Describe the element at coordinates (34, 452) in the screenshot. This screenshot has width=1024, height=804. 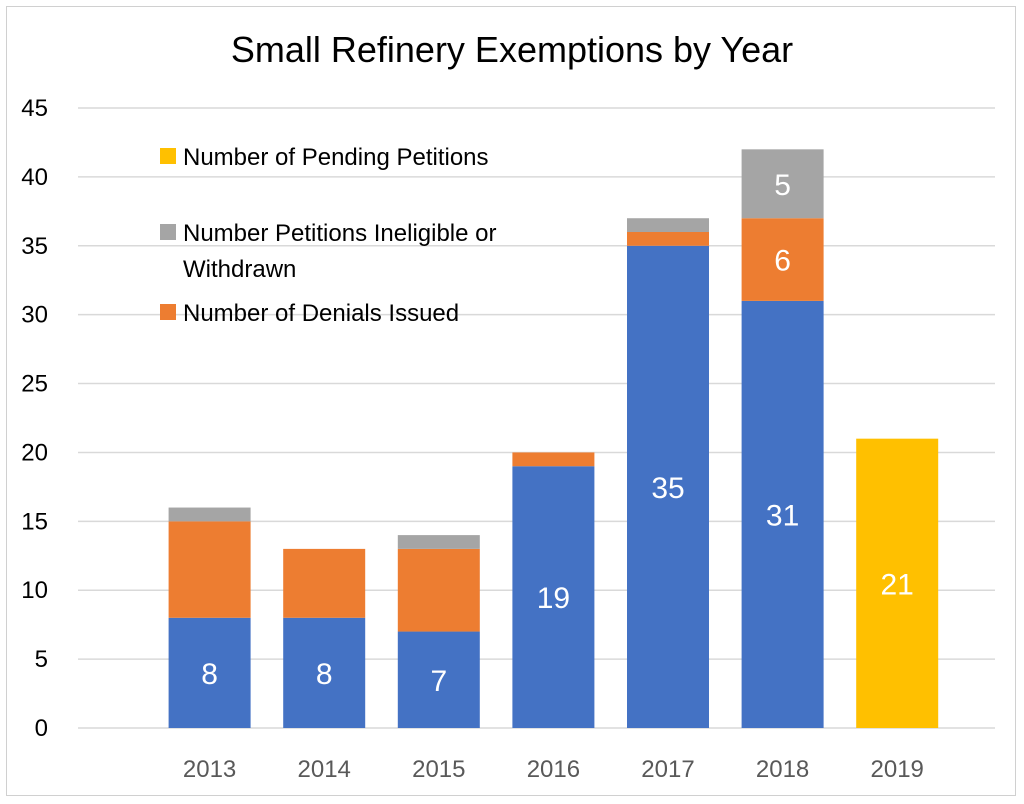
I see `y-tick-label: 20` at that location.